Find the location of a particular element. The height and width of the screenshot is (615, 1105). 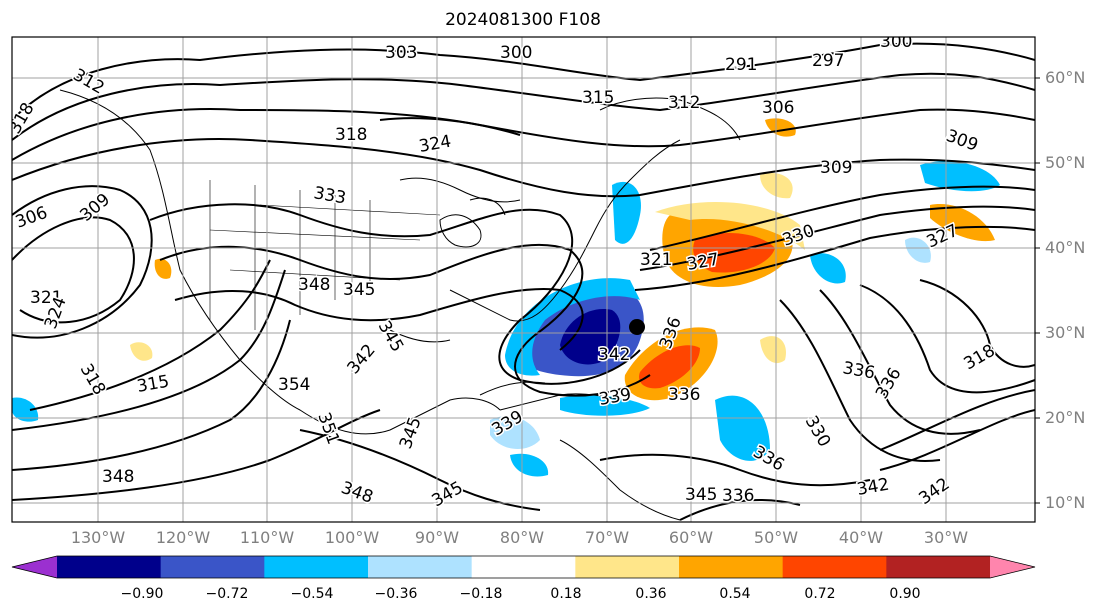

colorbar-extend-low is located at coordinates (34, 567).